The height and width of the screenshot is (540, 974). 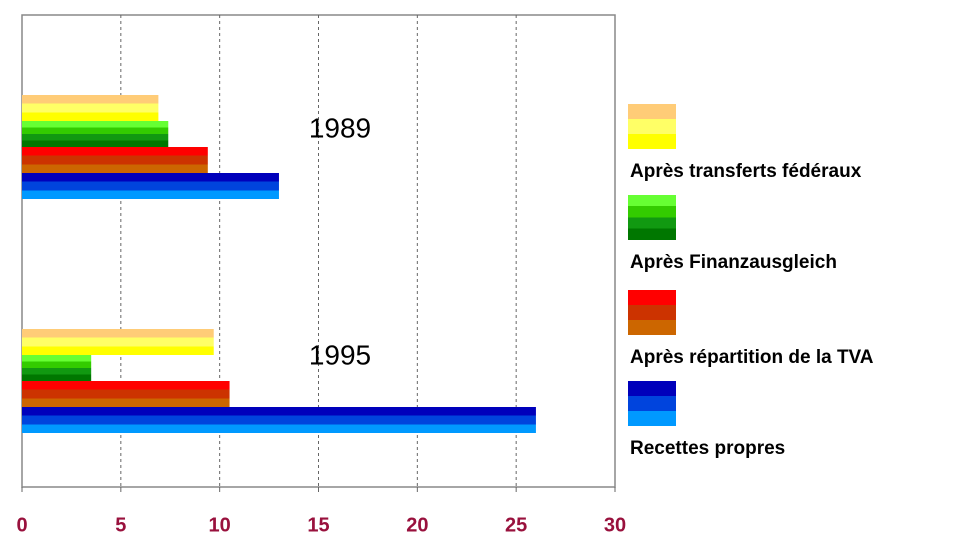 I want to click on x-tick-label: 25, so click(x=516, y=525).